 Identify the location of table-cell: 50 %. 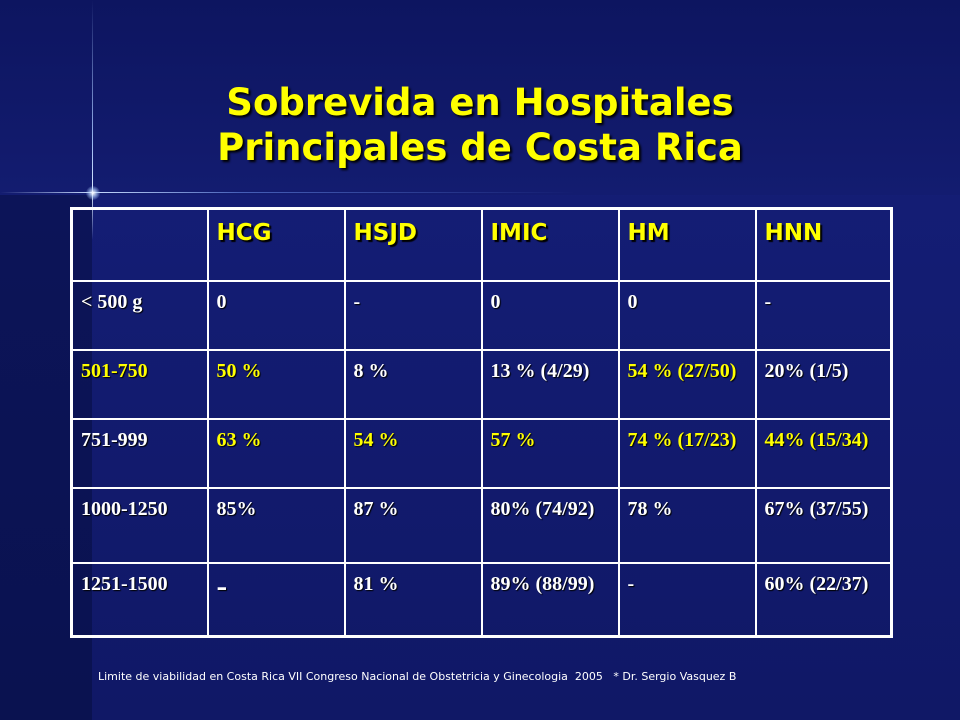
(276, 384).